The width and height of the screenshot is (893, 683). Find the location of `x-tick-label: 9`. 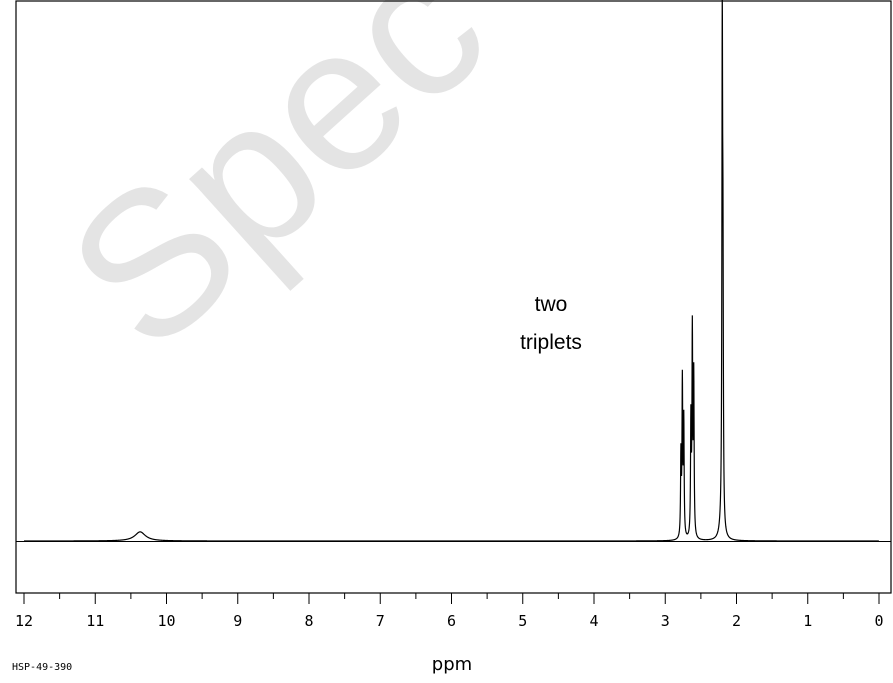

x-tick-label: 9 is located at coordinates (237, 621).